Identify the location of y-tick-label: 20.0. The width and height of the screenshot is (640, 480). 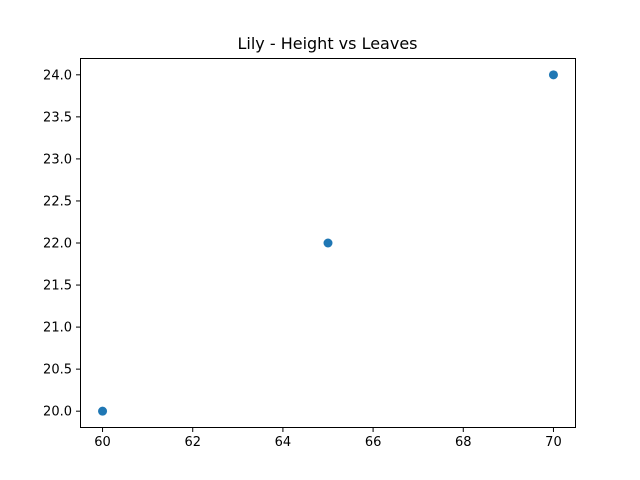
(57, 412).